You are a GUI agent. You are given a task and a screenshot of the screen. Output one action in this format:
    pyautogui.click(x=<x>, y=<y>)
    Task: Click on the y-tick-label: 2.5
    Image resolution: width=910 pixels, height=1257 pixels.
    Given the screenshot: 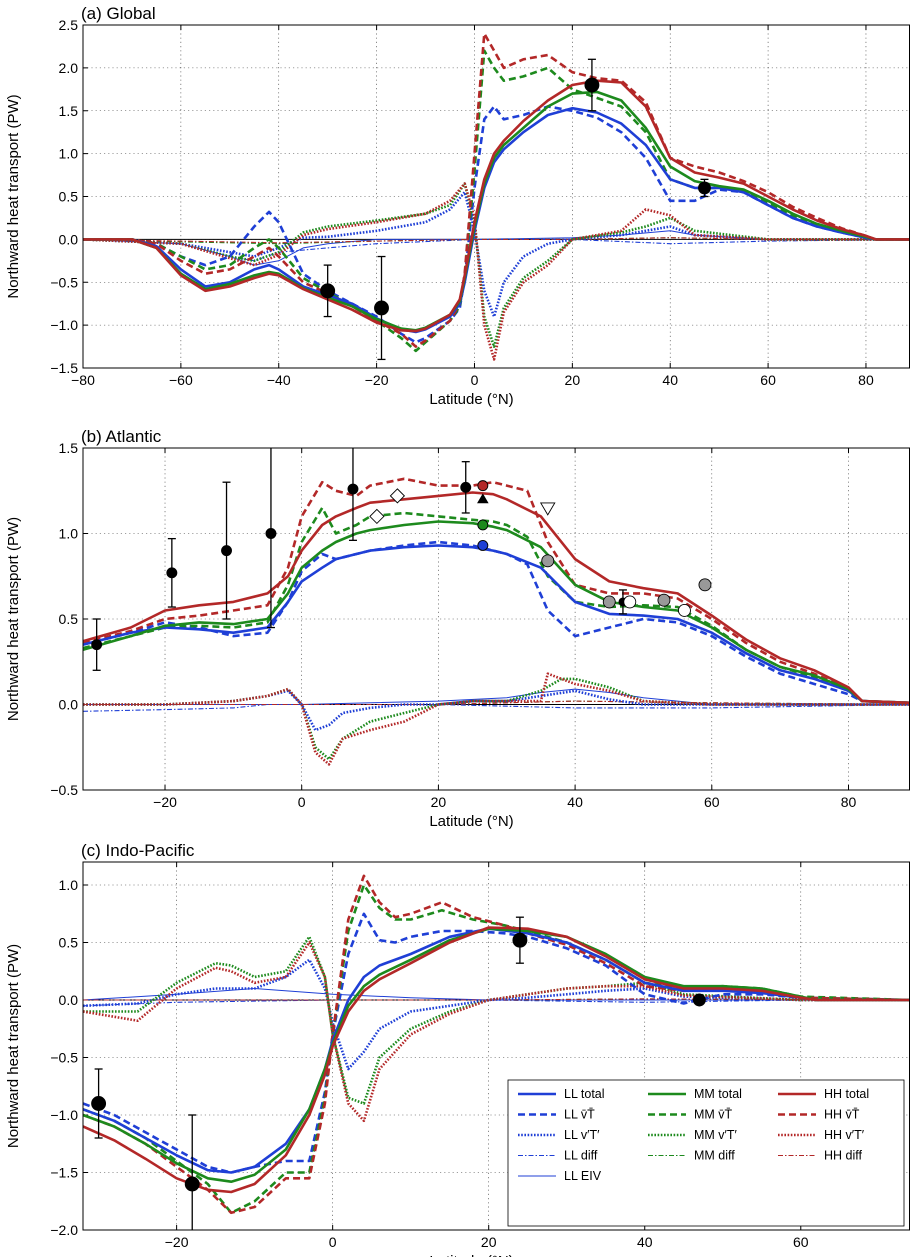 What is the action you would take?
    pyautogui.click(x=69, y=25)
    